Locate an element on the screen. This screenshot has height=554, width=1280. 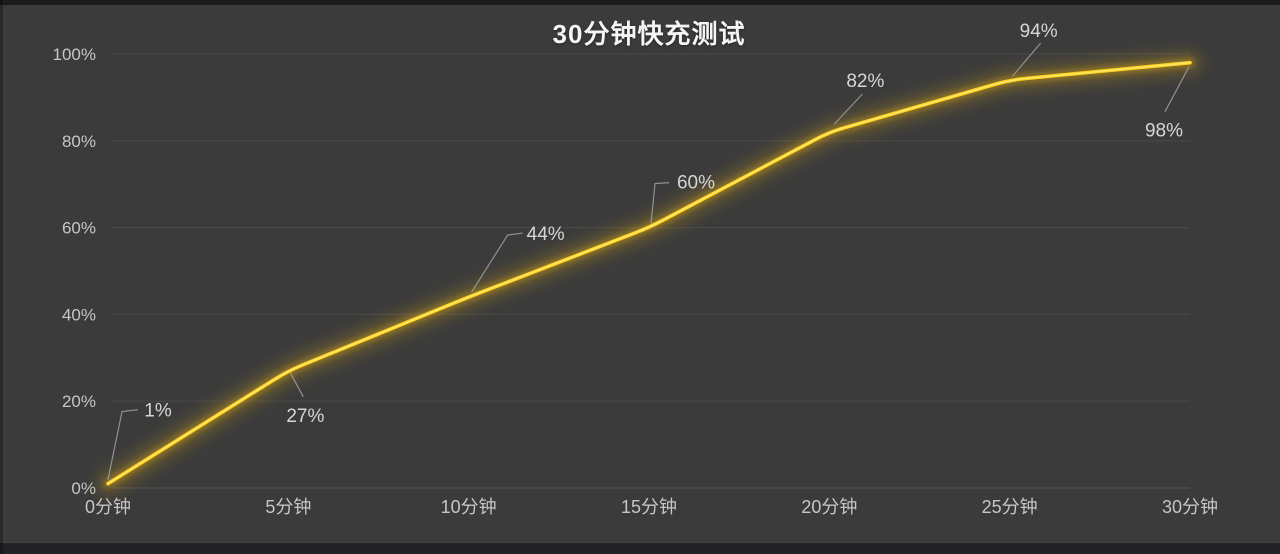
x-axis-tick-label: 15分钟 is located at coordinates (649, 507).